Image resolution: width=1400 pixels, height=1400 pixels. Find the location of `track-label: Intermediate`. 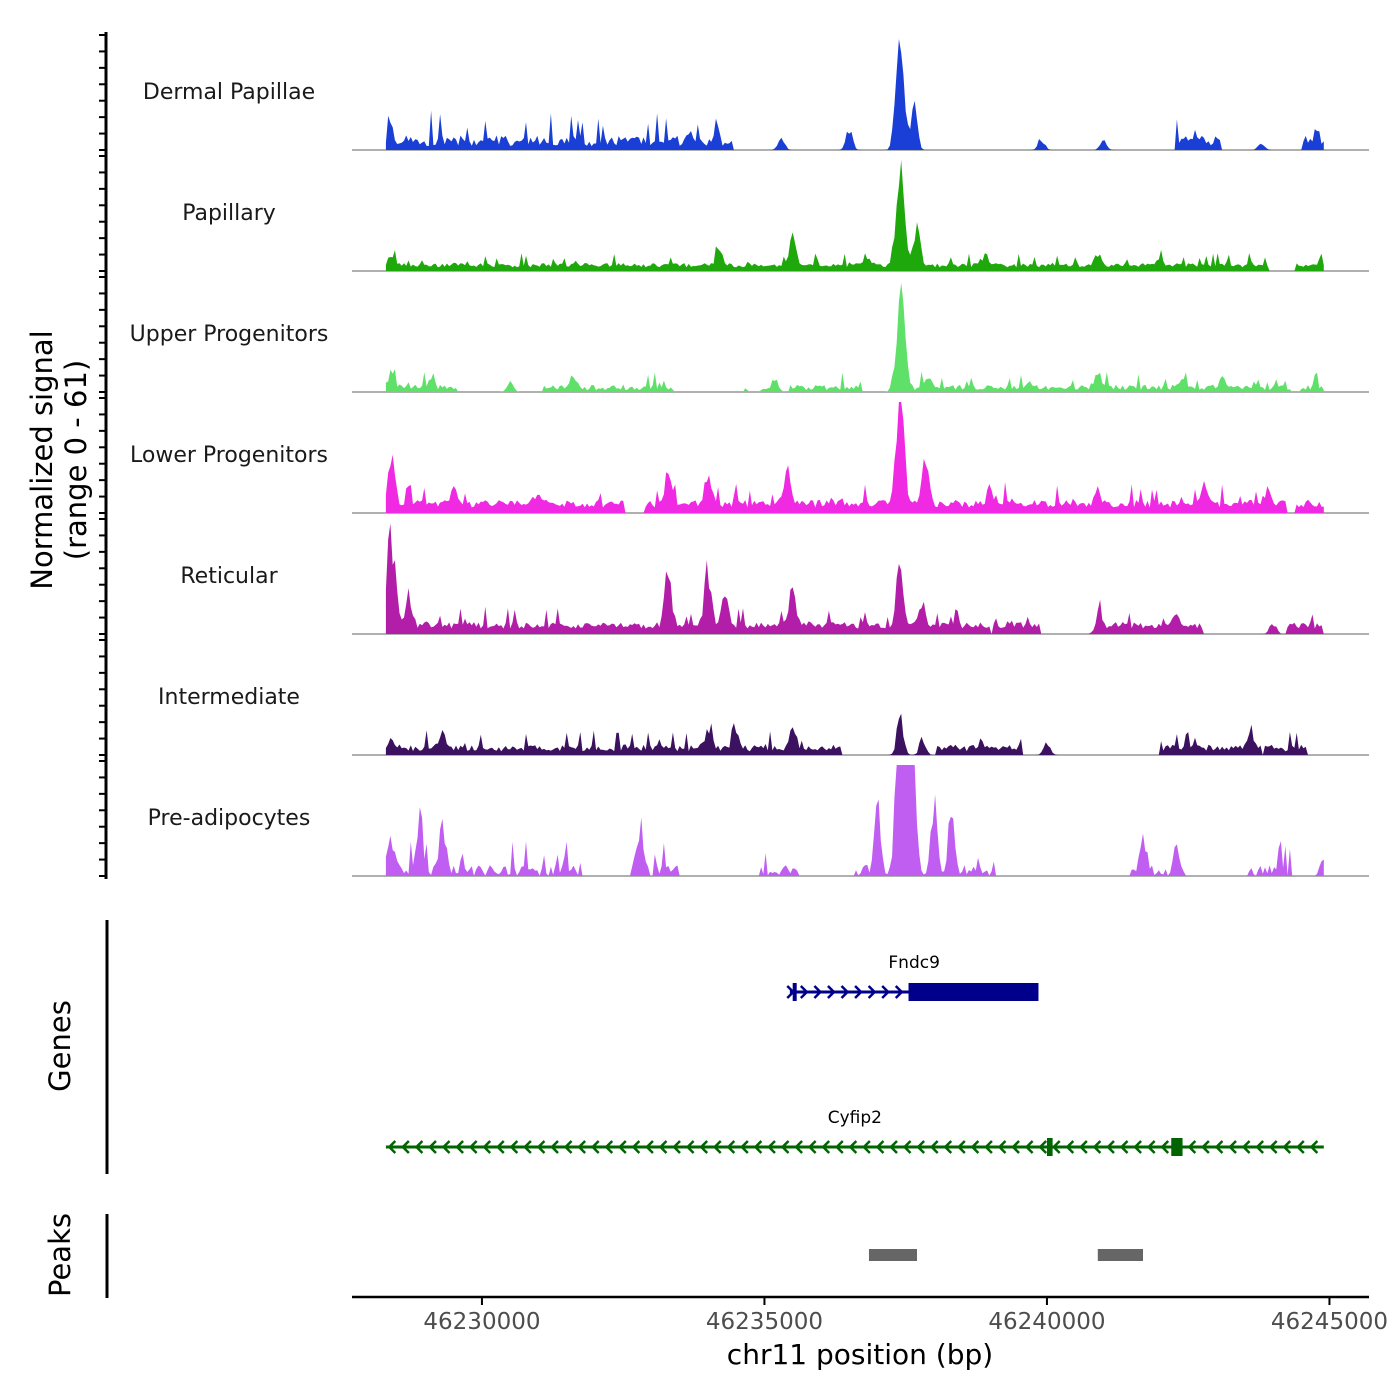

track-label: Intermediate is located at coordinates (229, 697).